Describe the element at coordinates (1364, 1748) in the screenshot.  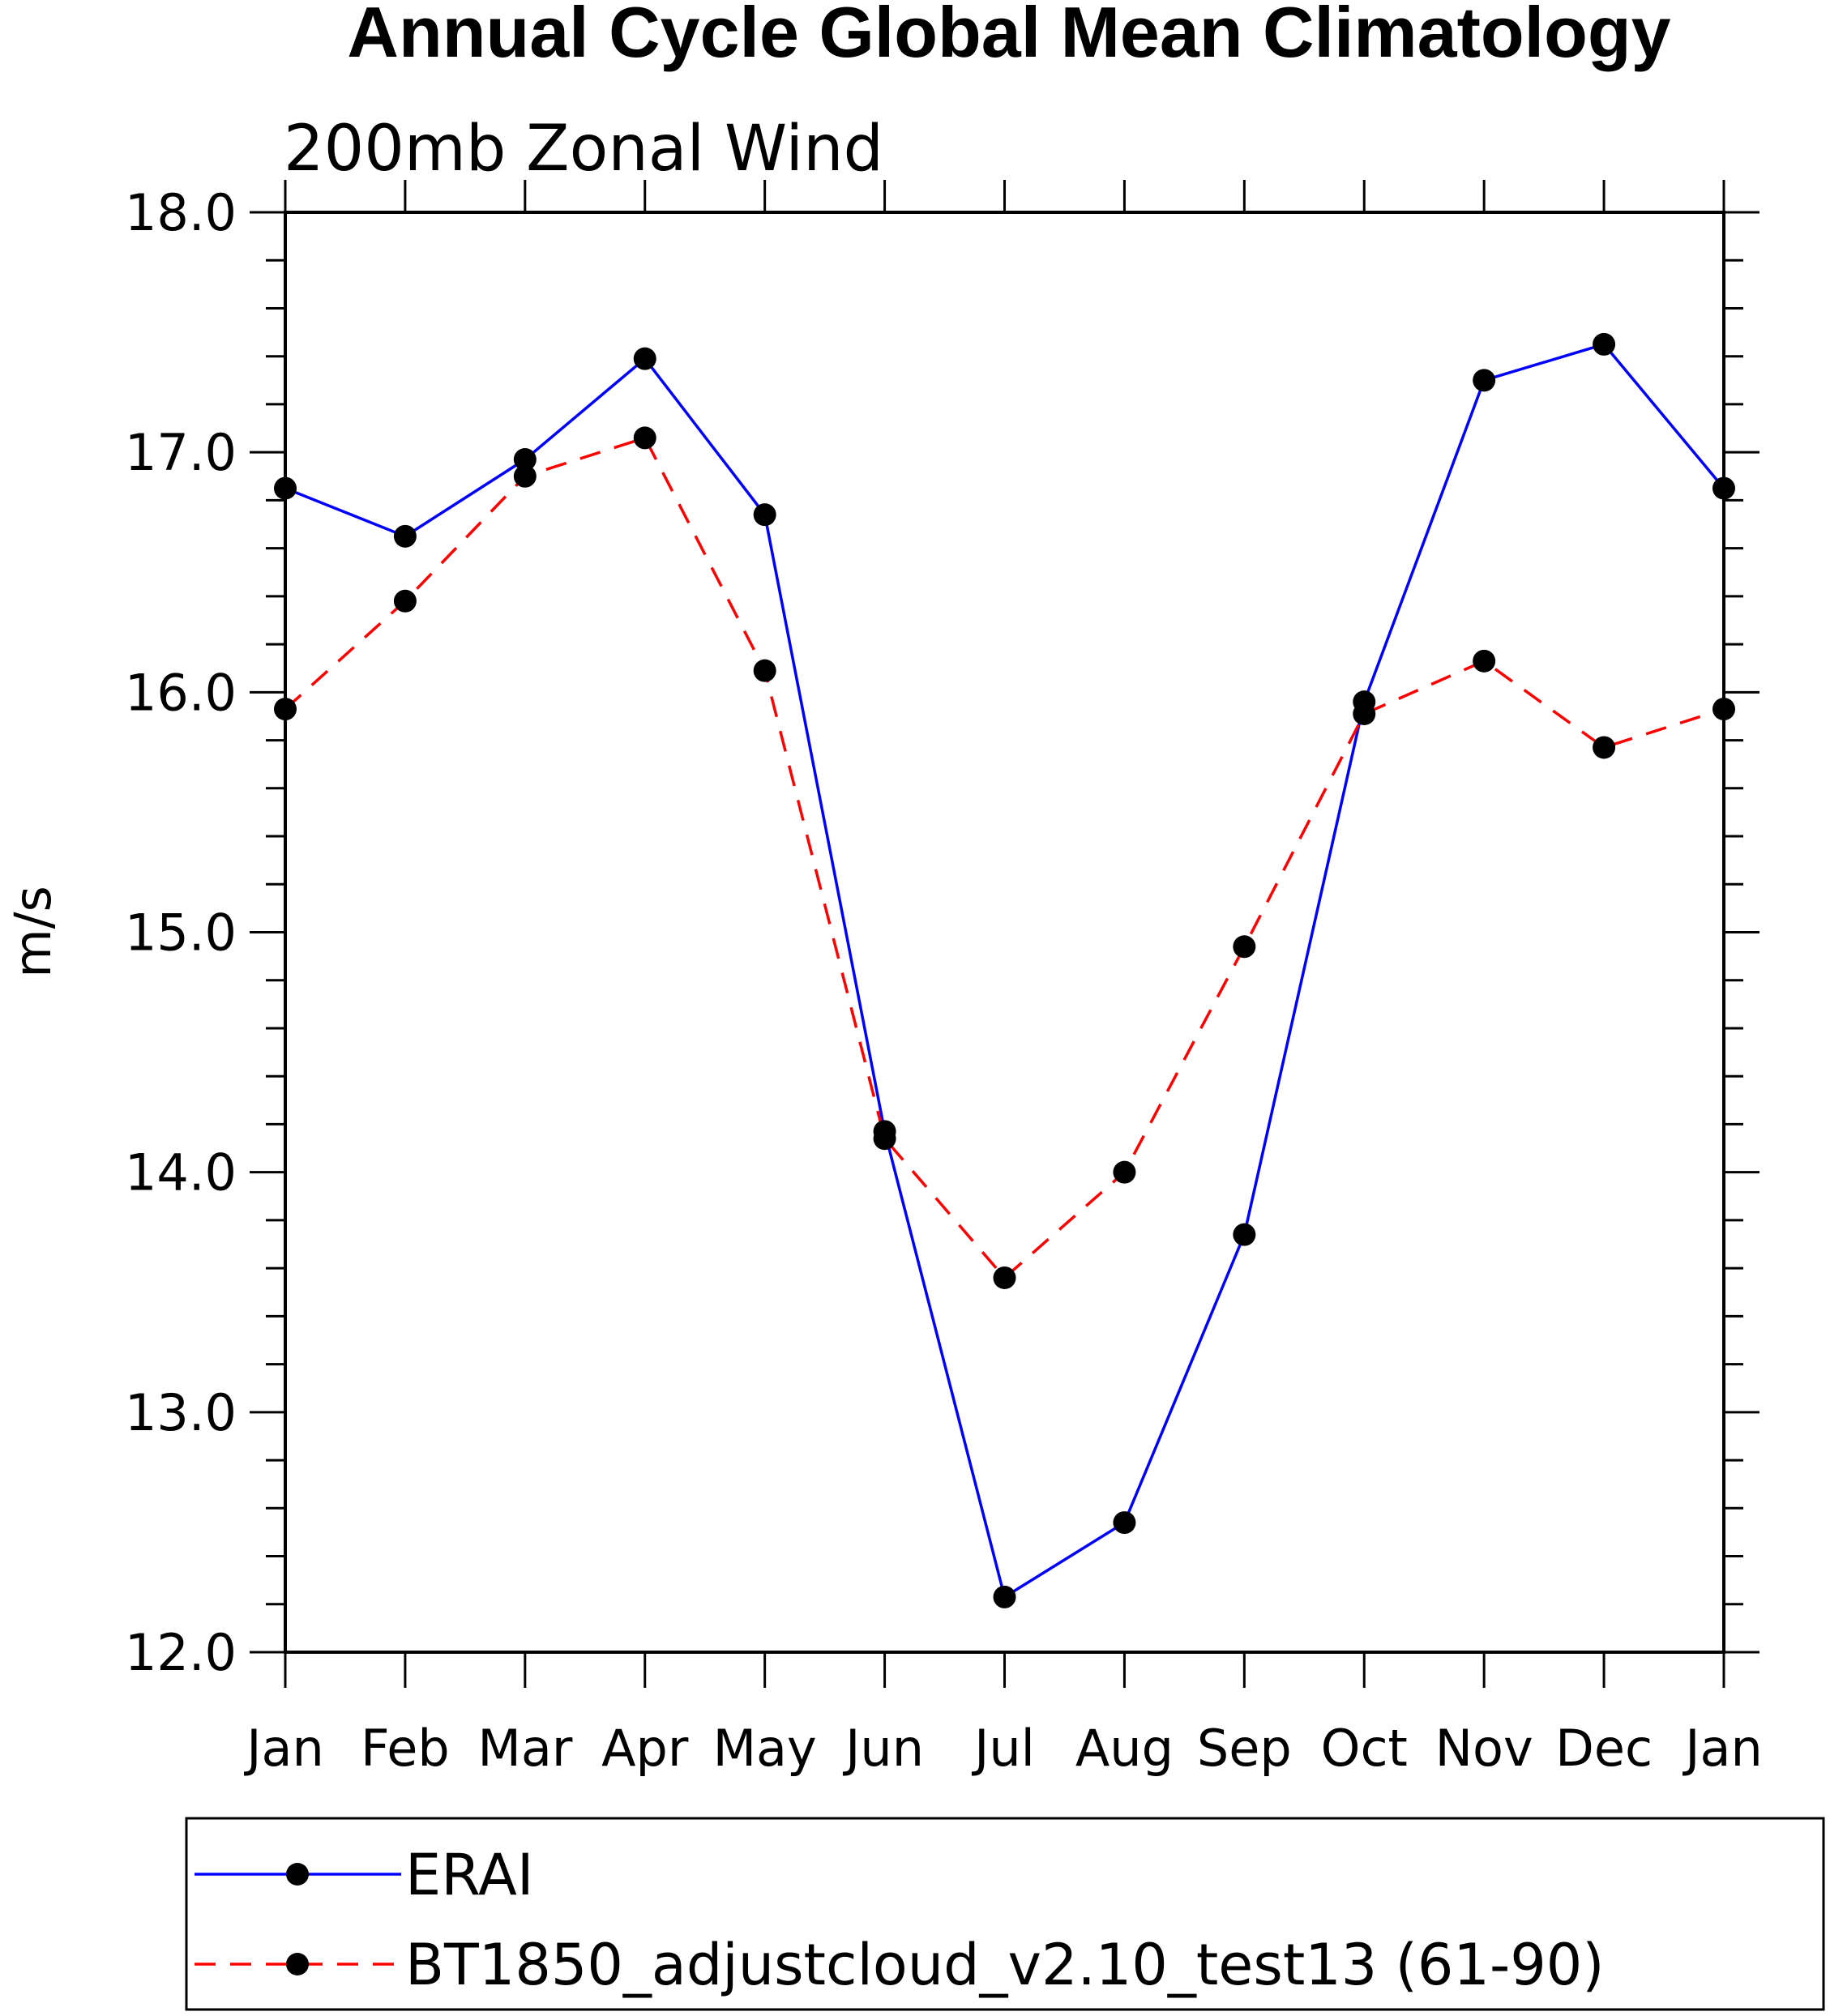
I see `x-tick-label: Oct` at that location.